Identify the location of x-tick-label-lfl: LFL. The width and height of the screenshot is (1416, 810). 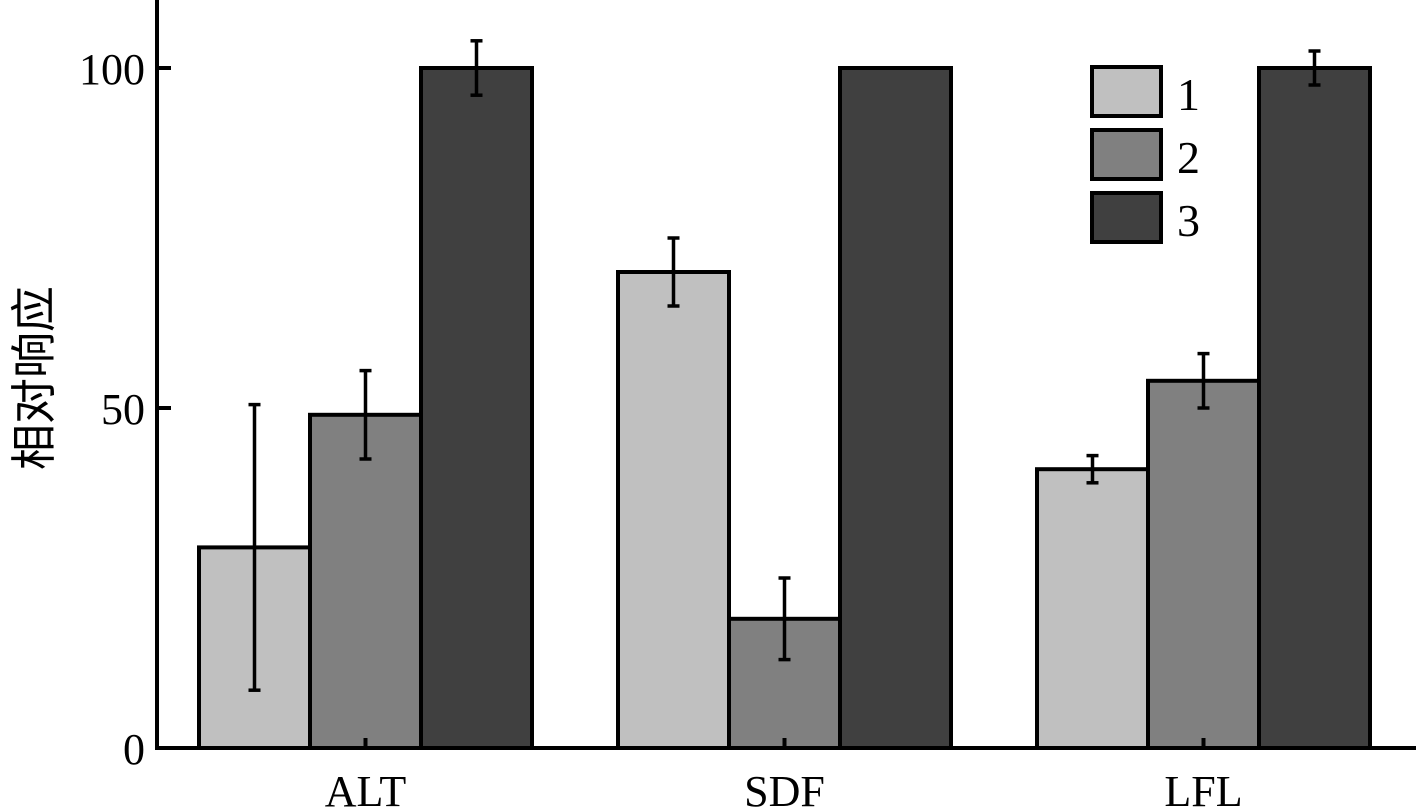
(1203, 788).